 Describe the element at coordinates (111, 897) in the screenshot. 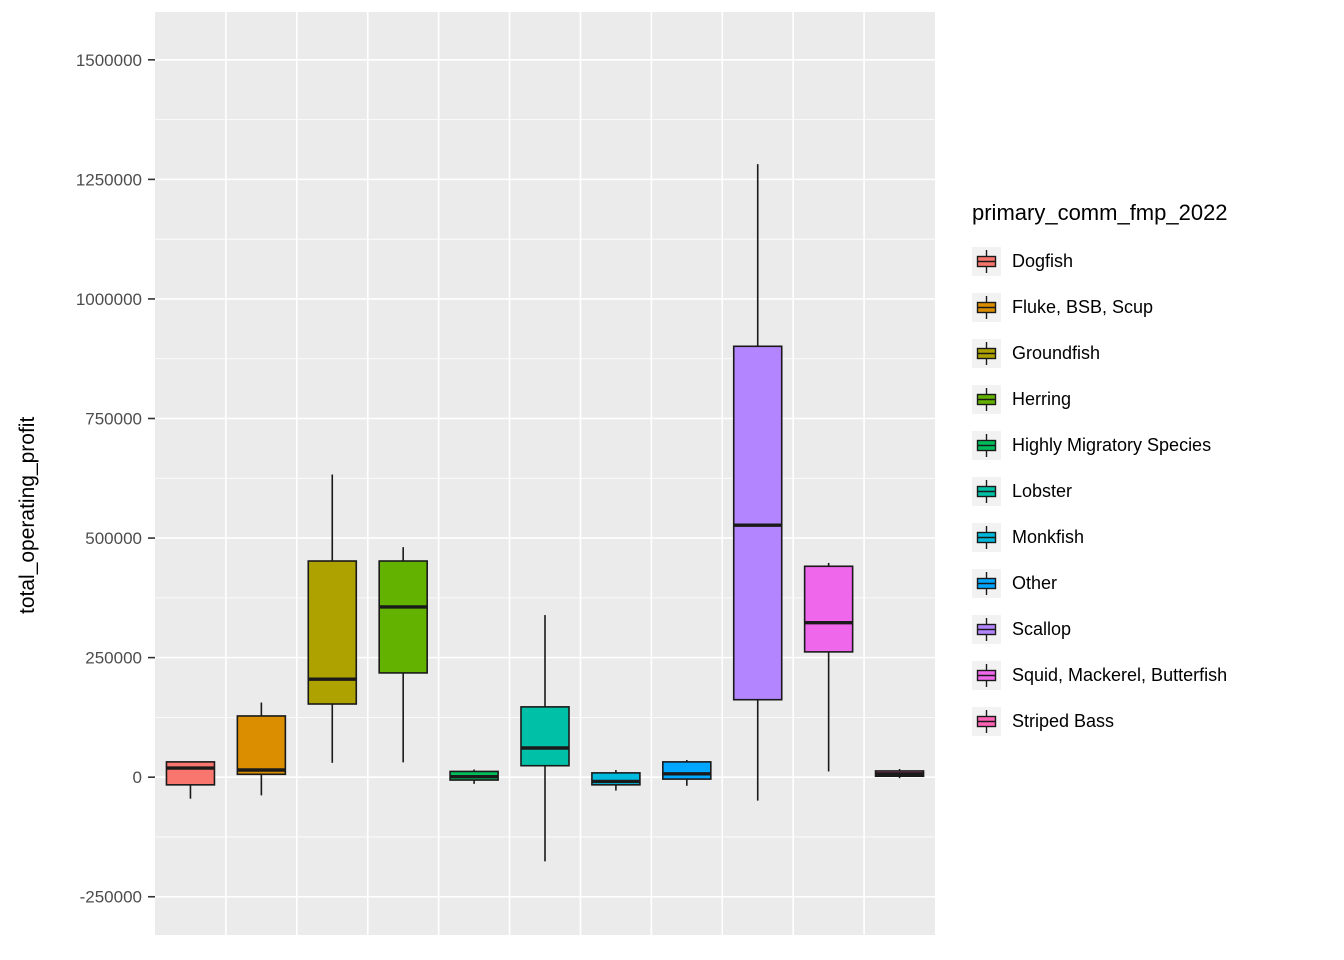

I see `y-tick-label: -250000` at that location.